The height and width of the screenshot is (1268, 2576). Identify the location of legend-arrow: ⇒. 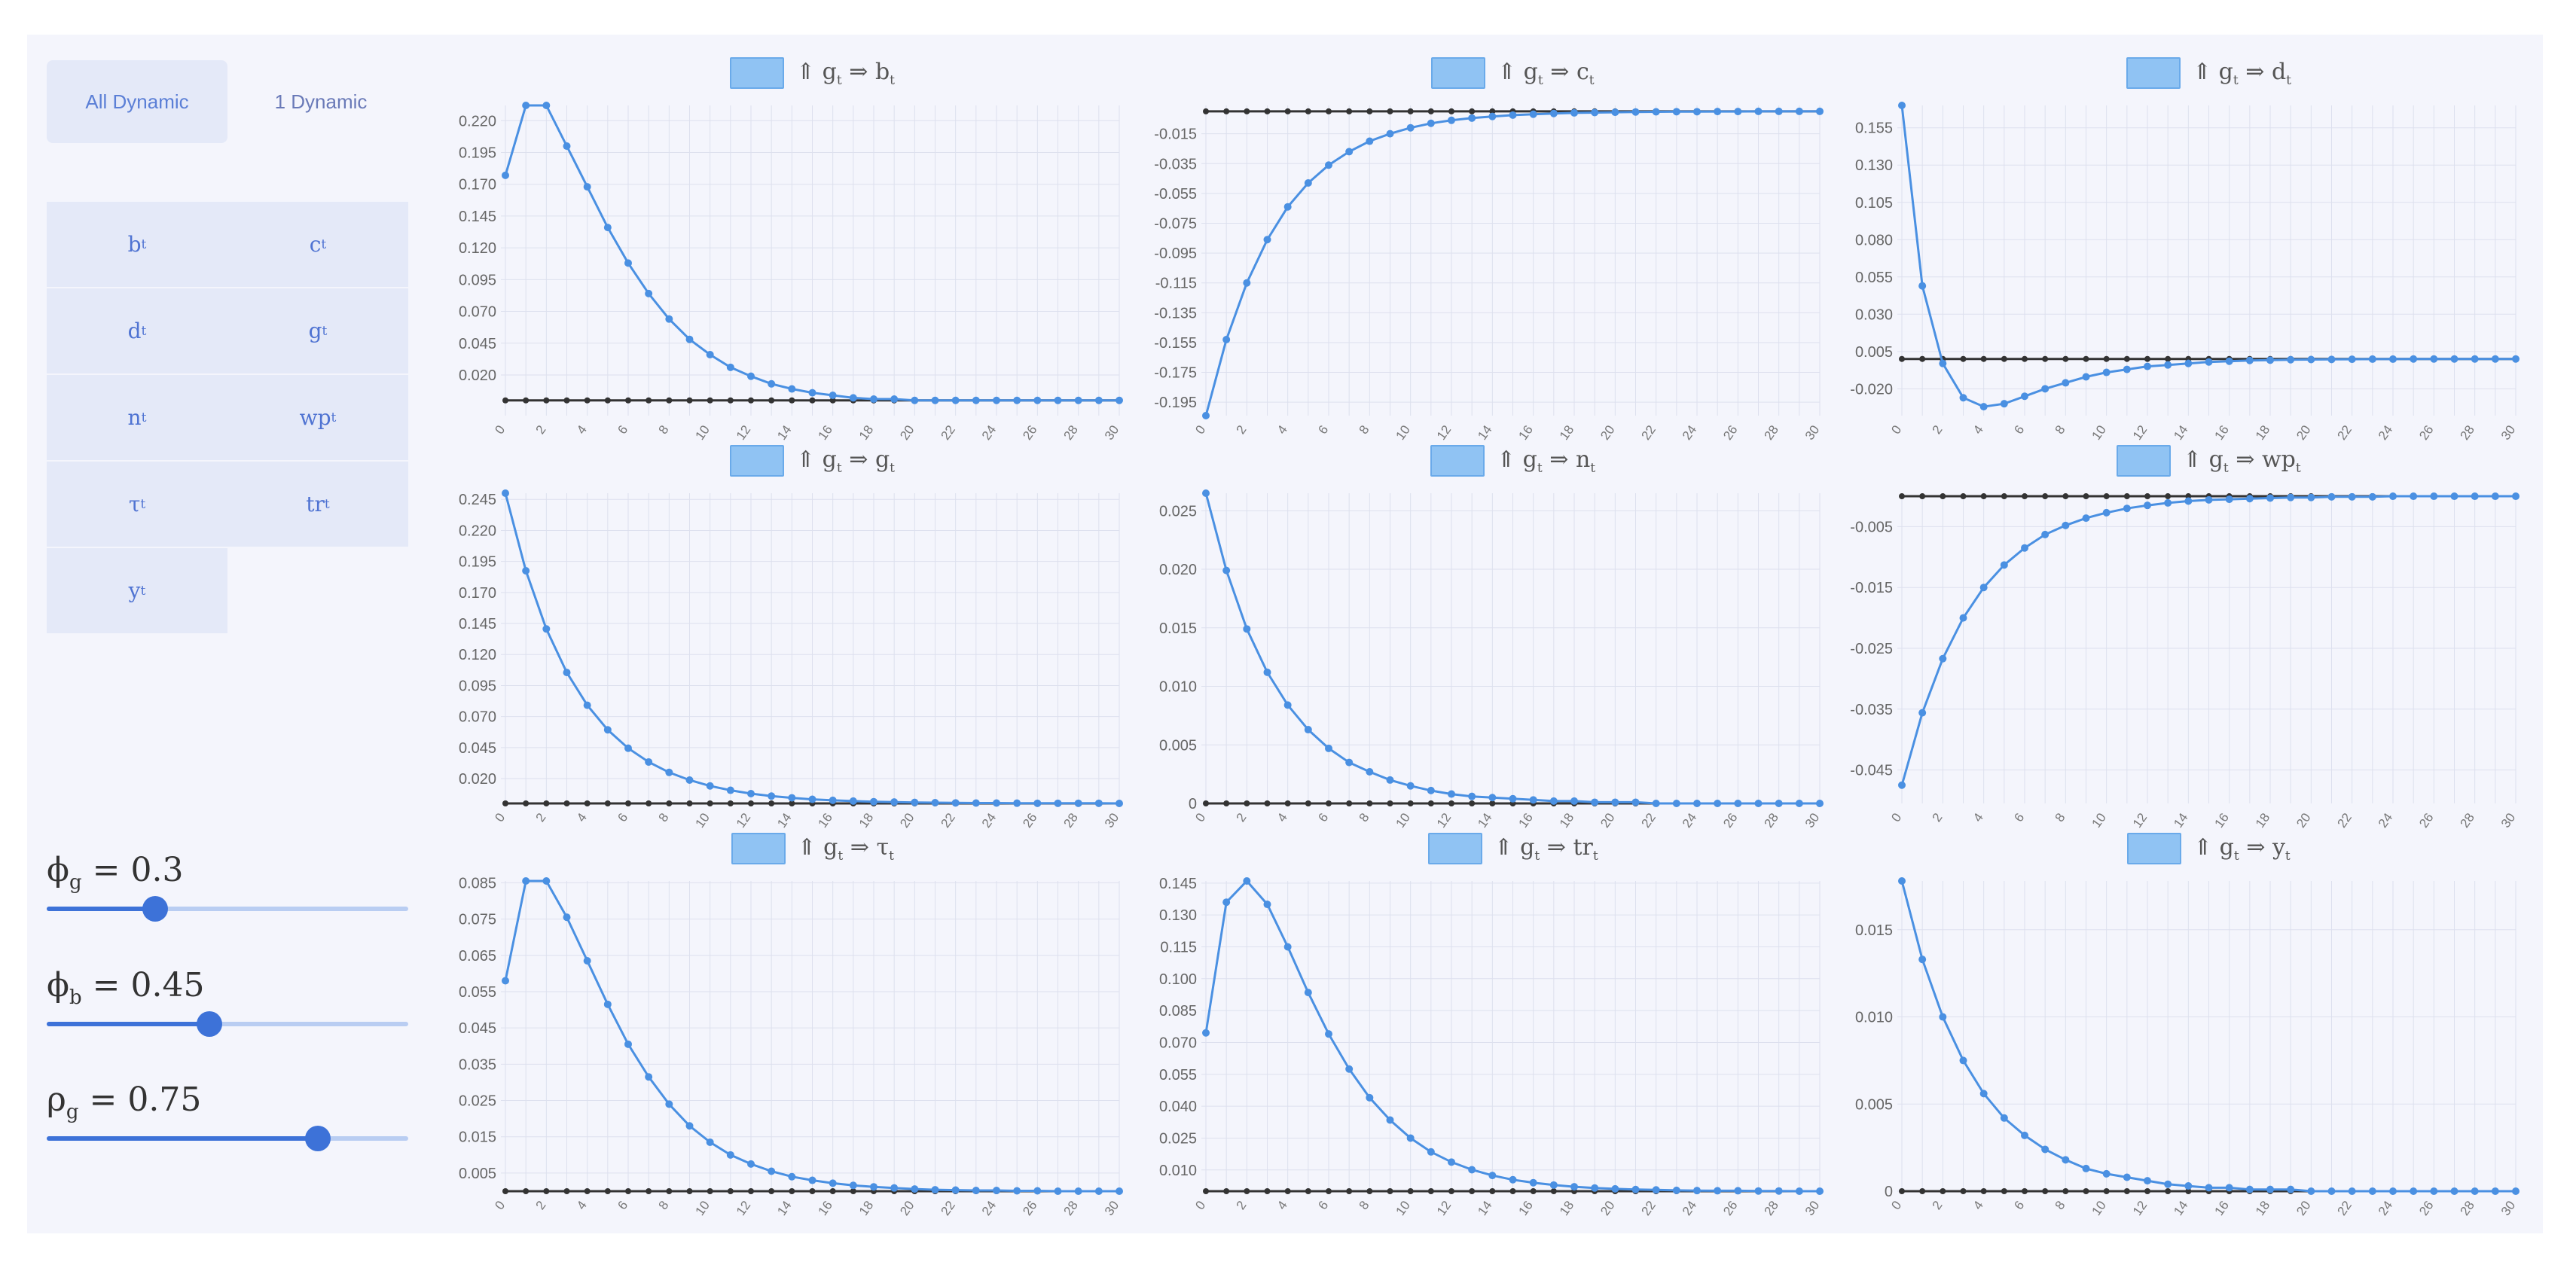
(858, 71).